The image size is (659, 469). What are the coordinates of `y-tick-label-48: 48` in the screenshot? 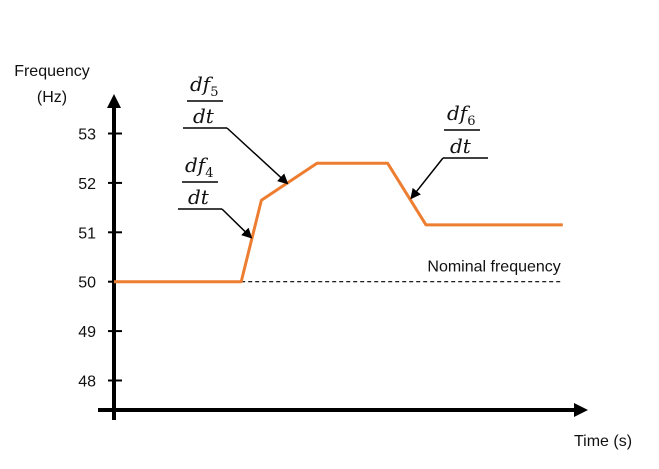 It's located at (87, 381).